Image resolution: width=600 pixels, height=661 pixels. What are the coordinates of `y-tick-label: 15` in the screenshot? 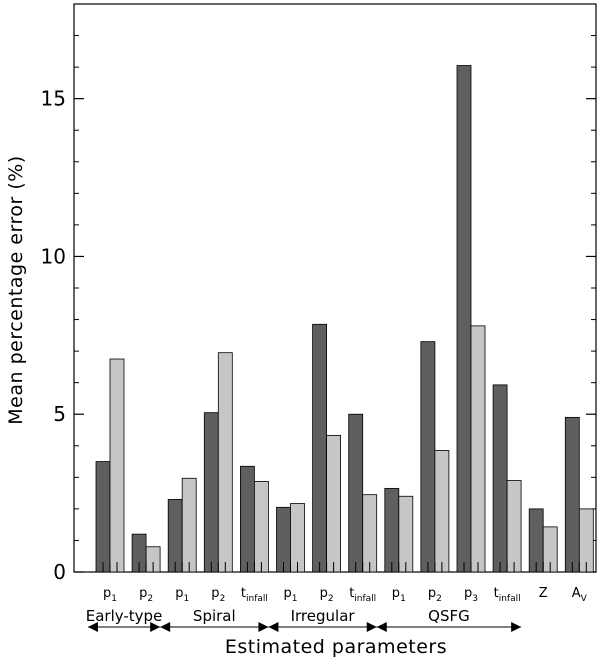 It's located at (53, 99).